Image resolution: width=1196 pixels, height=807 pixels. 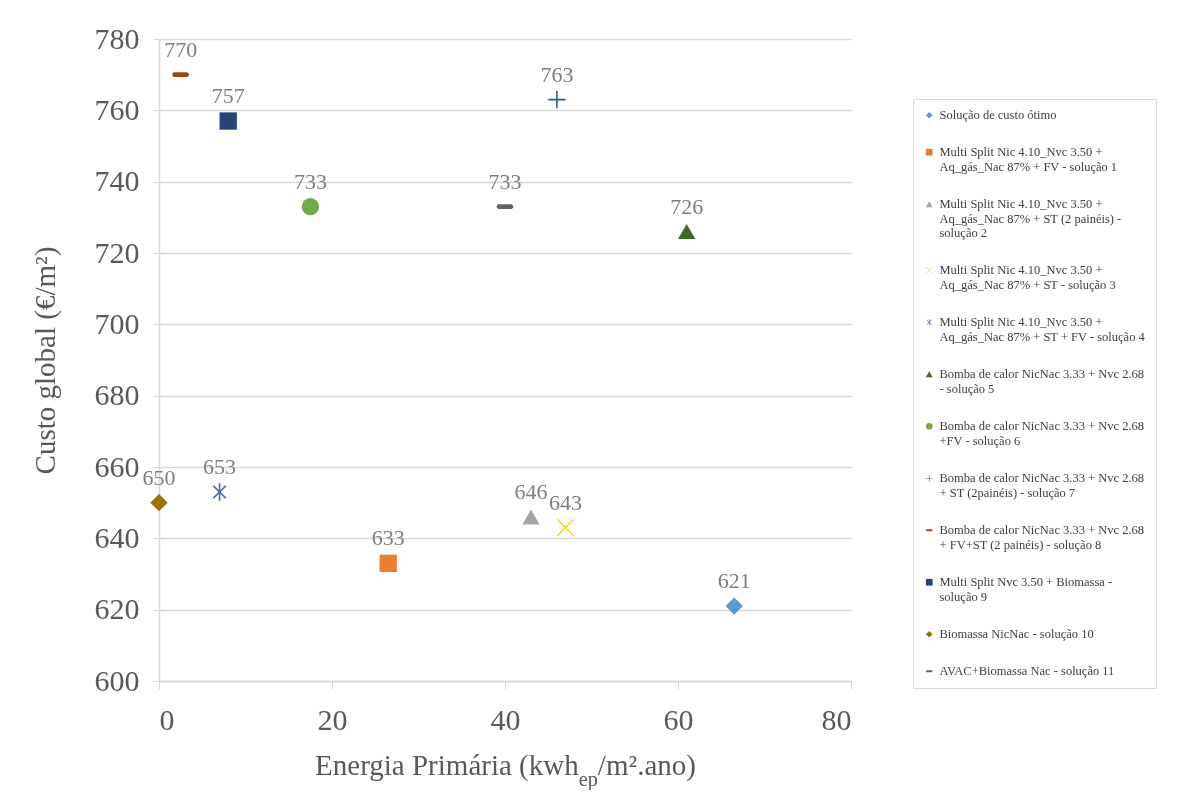 What do you see at coordinates (998, 115) in the screenshot?
I see `legend-label: Solução de custo ótimo` at bounding box center [998, 115].